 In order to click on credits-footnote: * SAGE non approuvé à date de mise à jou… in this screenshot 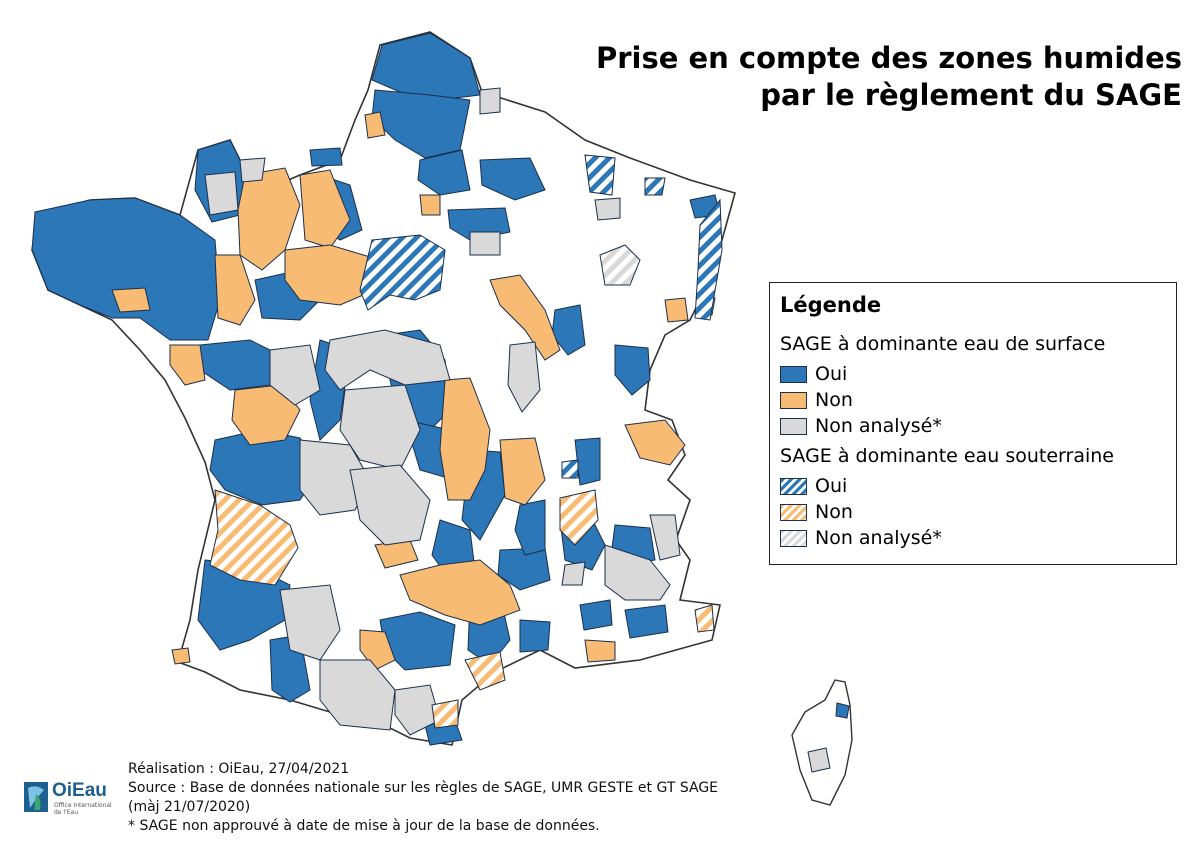, I will do `click(364, 826)`.